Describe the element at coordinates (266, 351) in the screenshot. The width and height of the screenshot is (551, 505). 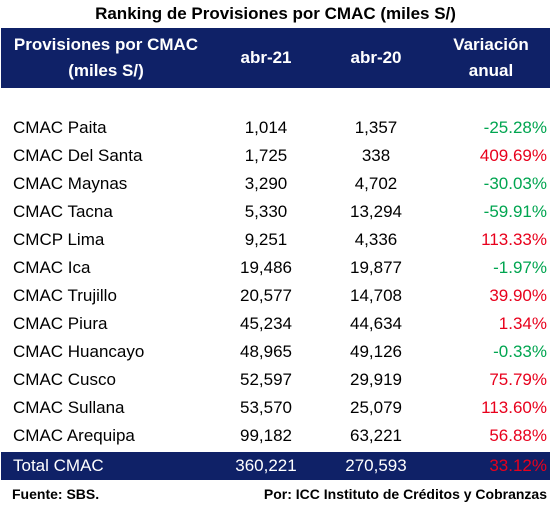
I see `row-abr-21: 48,965` at that location.